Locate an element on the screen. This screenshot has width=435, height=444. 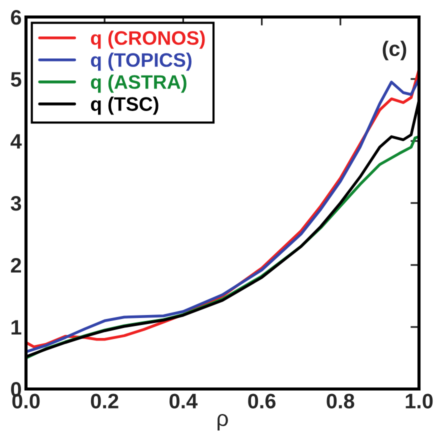
x-tick-label: 0.6 is located at coordinates (262, 401).